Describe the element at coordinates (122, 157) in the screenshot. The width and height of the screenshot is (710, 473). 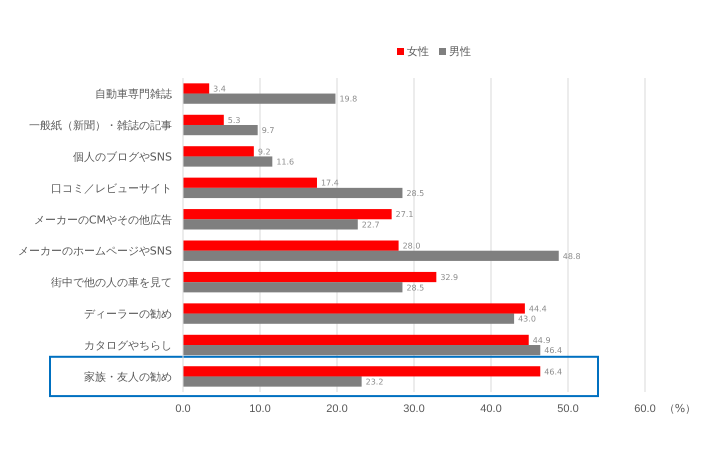
I see `y-tick-label: 個人のブログやSNS` at that location.